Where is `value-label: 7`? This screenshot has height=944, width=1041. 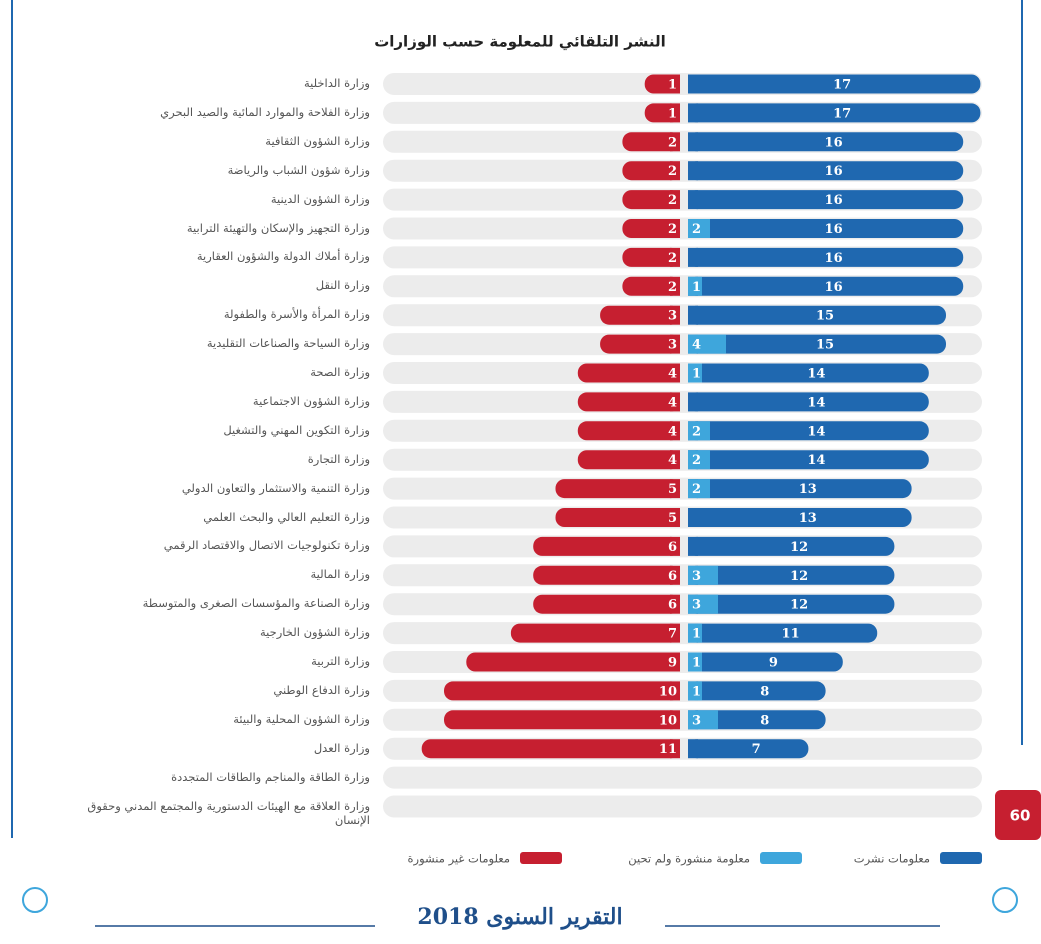
value-label: 7 is located at coordinates (672, 634).